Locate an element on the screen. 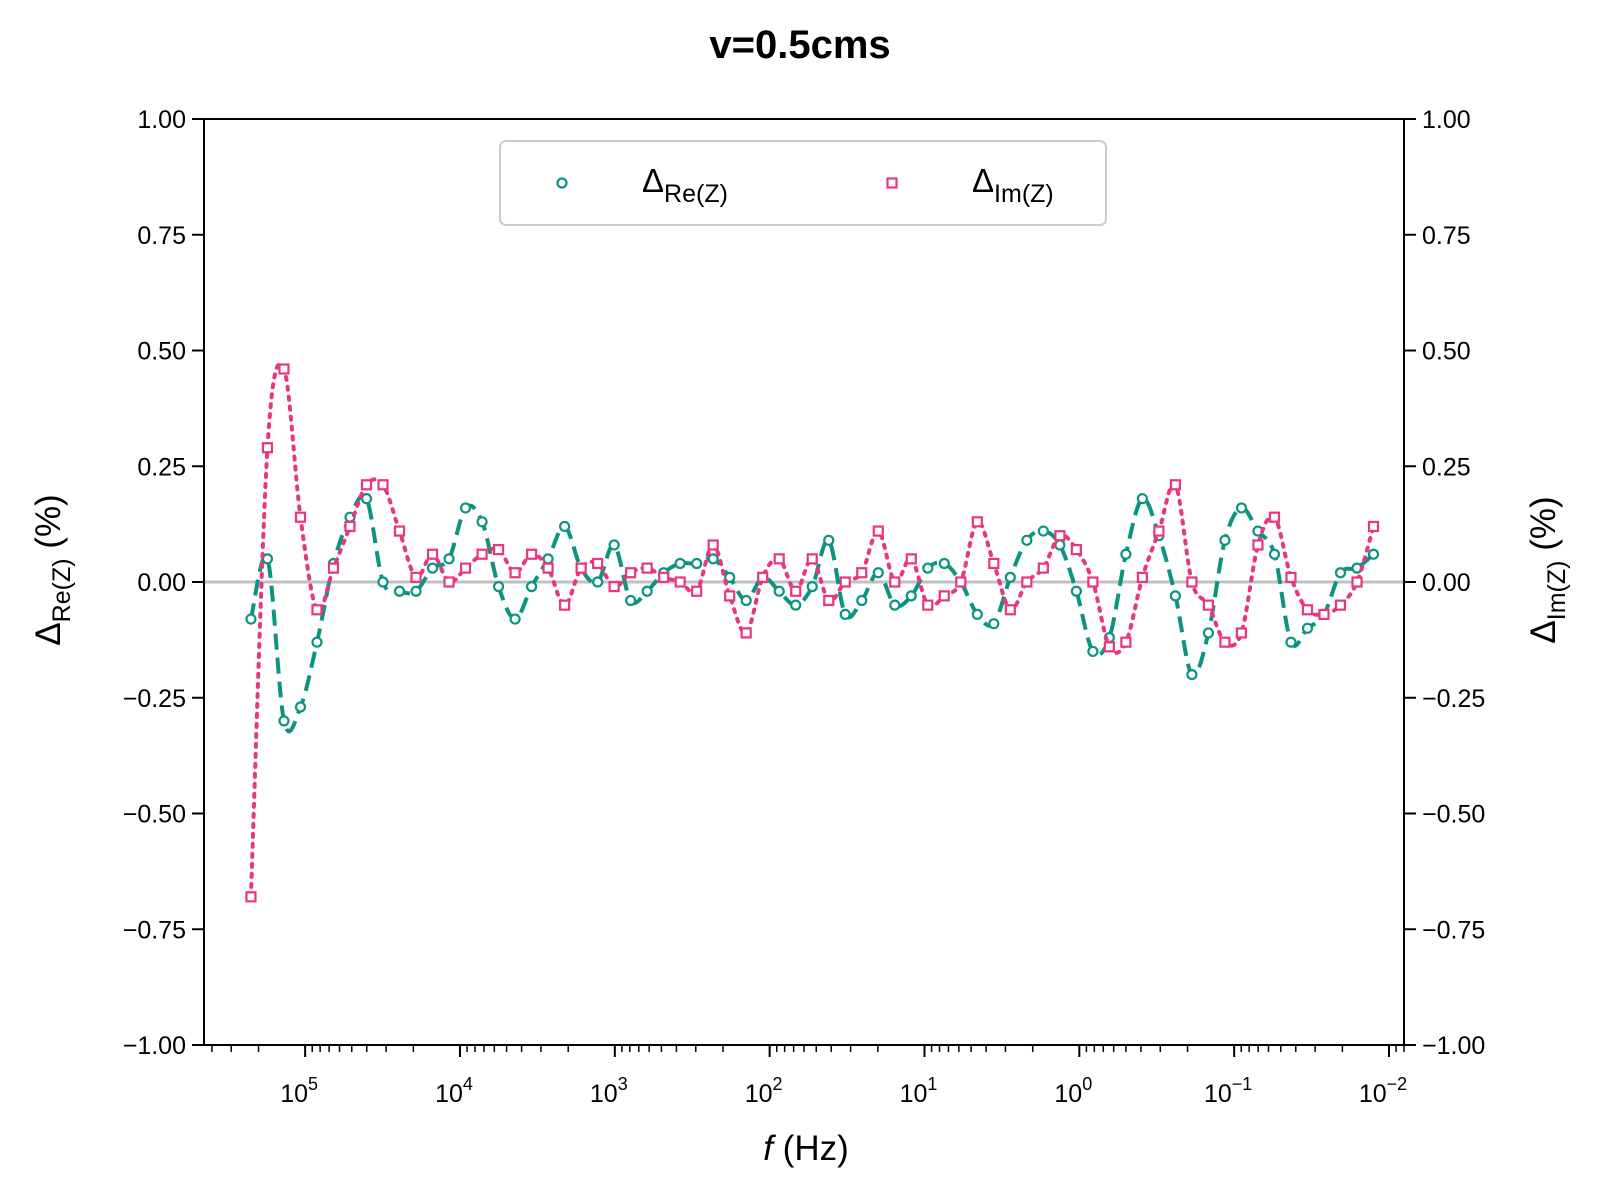  y-tick-label-left: −0.25 is located at coordinates (154, 699).